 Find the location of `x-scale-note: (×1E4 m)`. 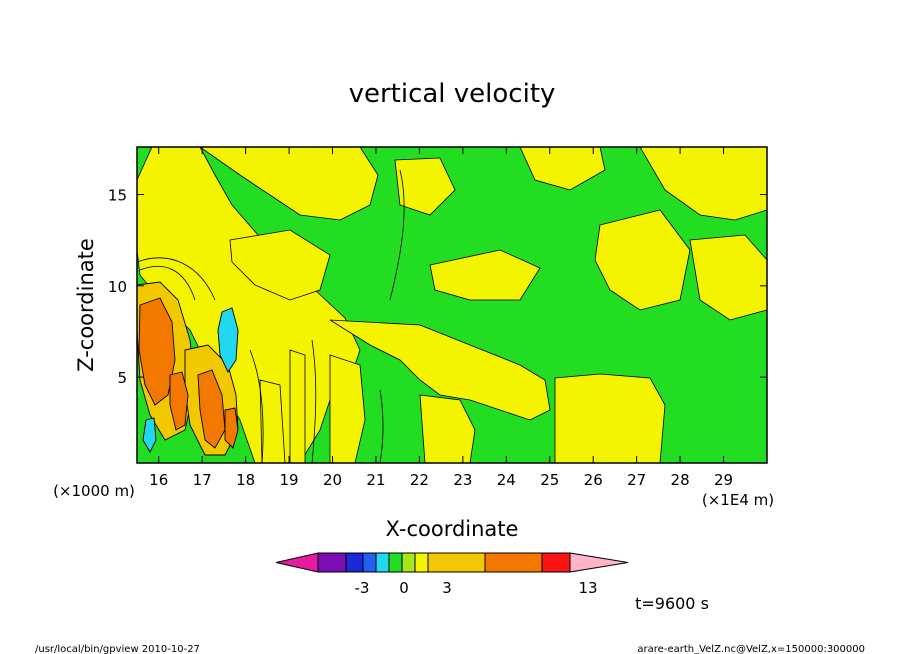

x-scale-note: (×1E4 m) is located at coordinates (738, 500).